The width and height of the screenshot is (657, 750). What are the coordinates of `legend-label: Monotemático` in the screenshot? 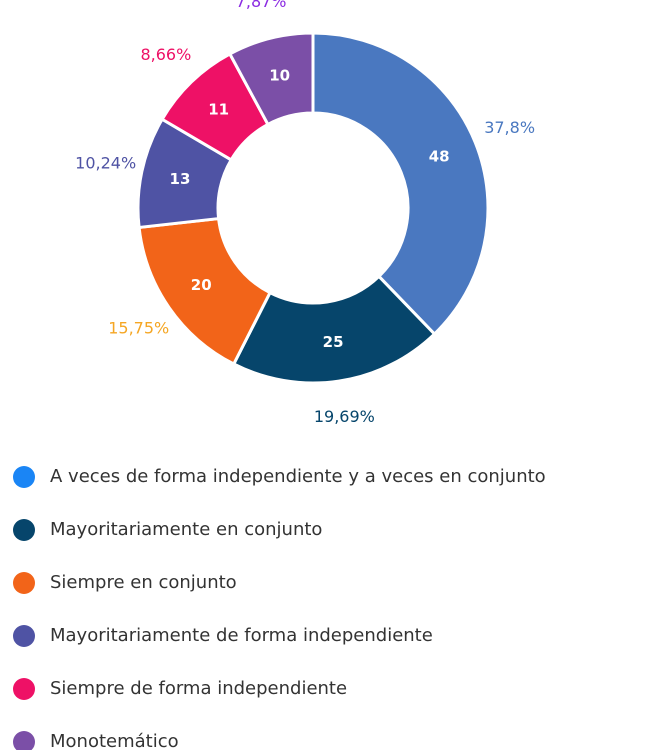 It's located at (114, 740).